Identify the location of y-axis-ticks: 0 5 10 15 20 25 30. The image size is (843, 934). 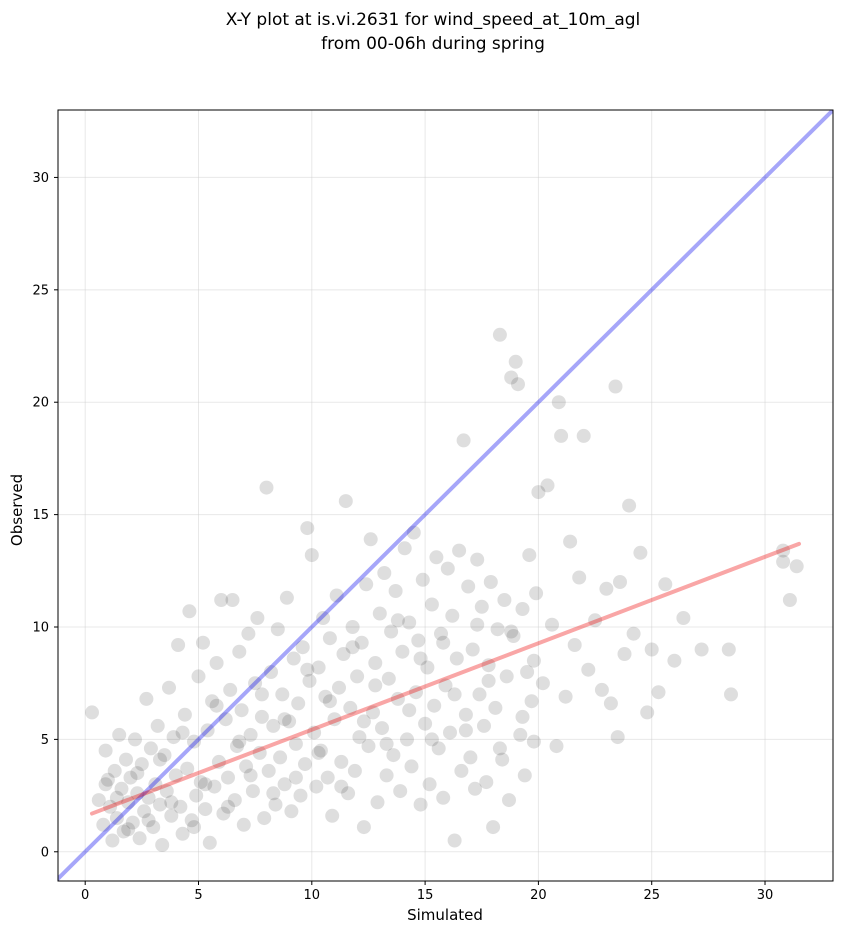
(45, 515).